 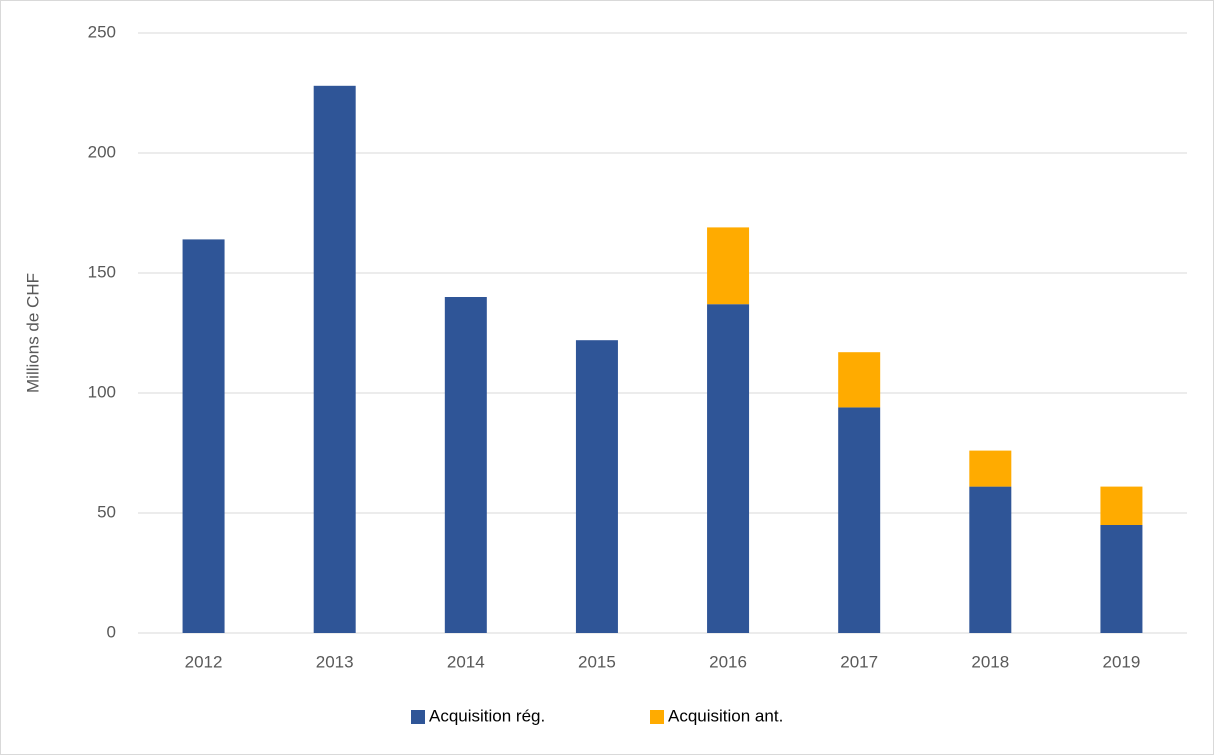 I want to click on y-tick-label: 250, so click(x=102, y=31).